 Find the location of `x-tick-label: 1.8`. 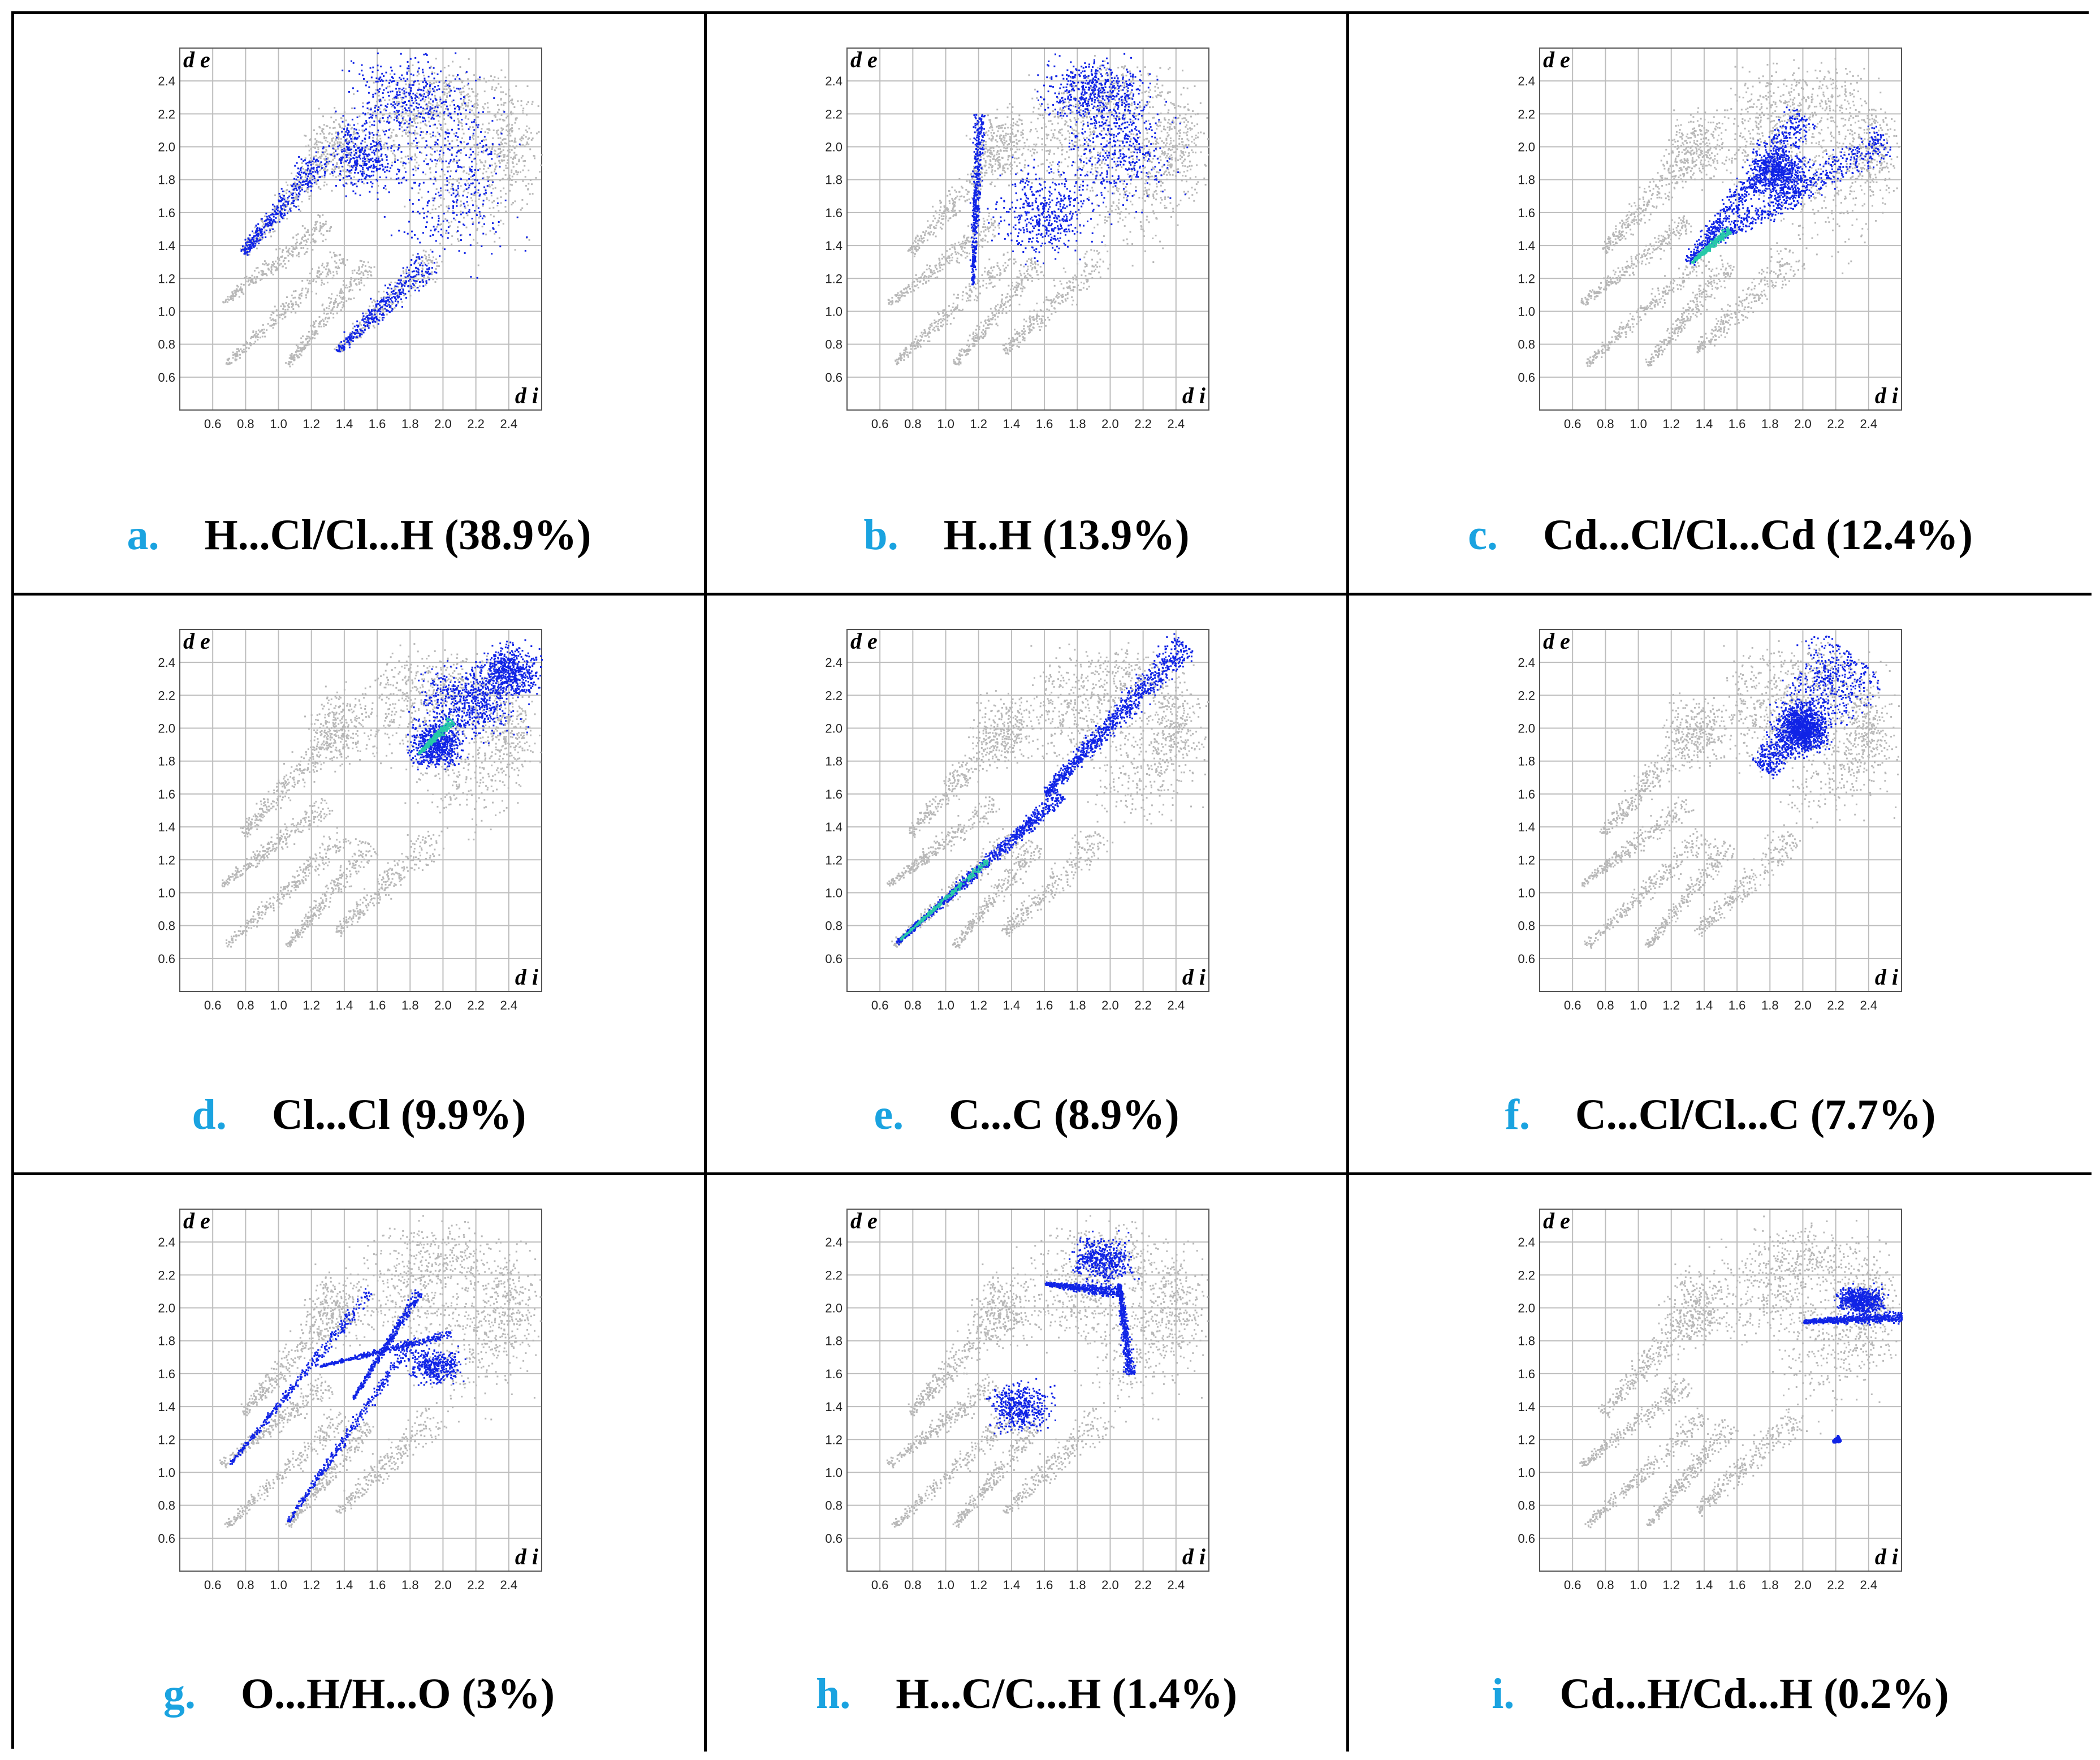

x-tick-label: 1.8 is located at coordinates (410, 424).